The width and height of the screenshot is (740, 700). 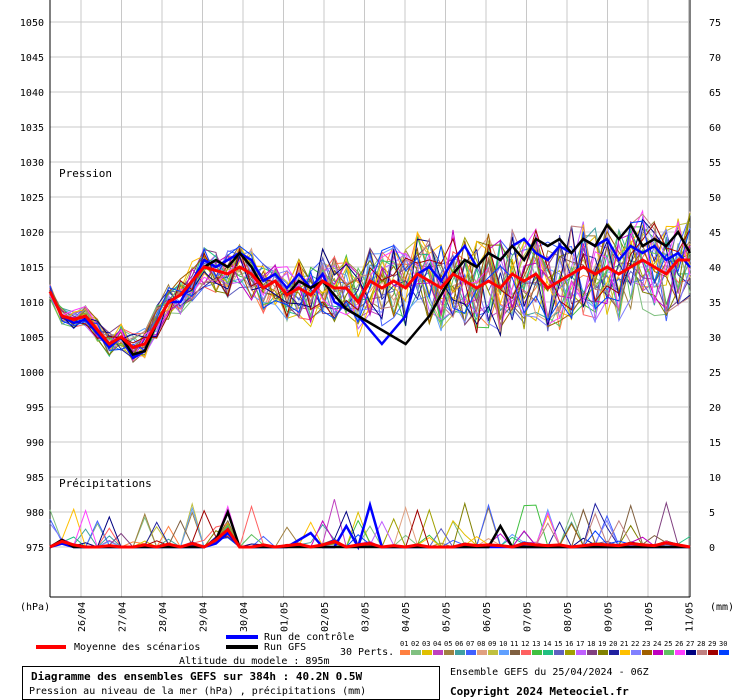 I want to click on left-axis-unit: (hPa), so click(x=35, y=607).